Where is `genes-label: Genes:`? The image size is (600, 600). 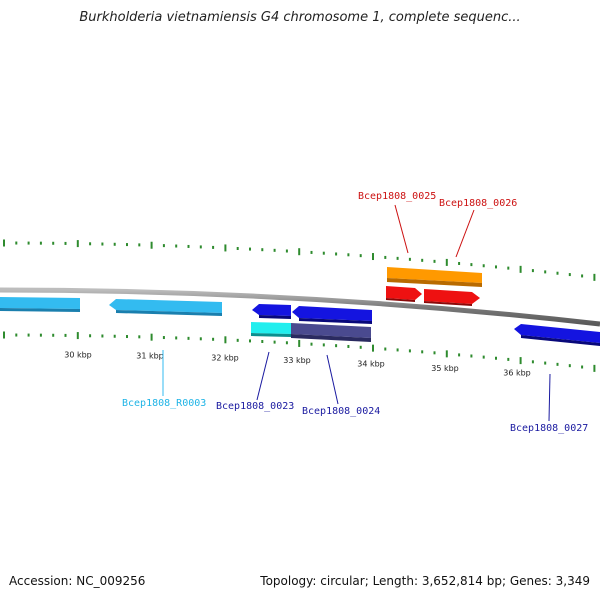
genes-label: Genes: is located at coordinates (530, 581).